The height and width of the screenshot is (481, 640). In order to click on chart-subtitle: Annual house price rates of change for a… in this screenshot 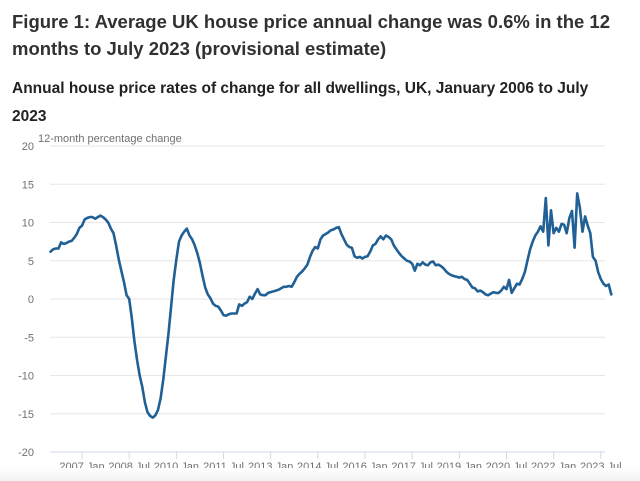, I will do `click(300, 102)`.